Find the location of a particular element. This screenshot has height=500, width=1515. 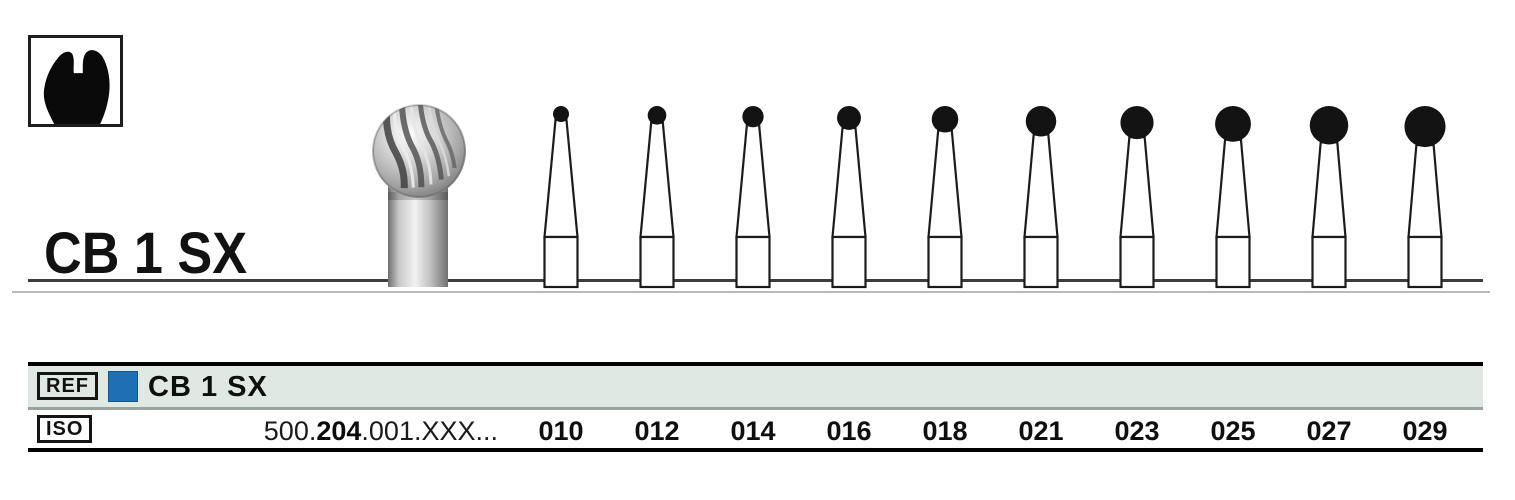

iso-size-label: 025 is located at coordinates (1233, 431).